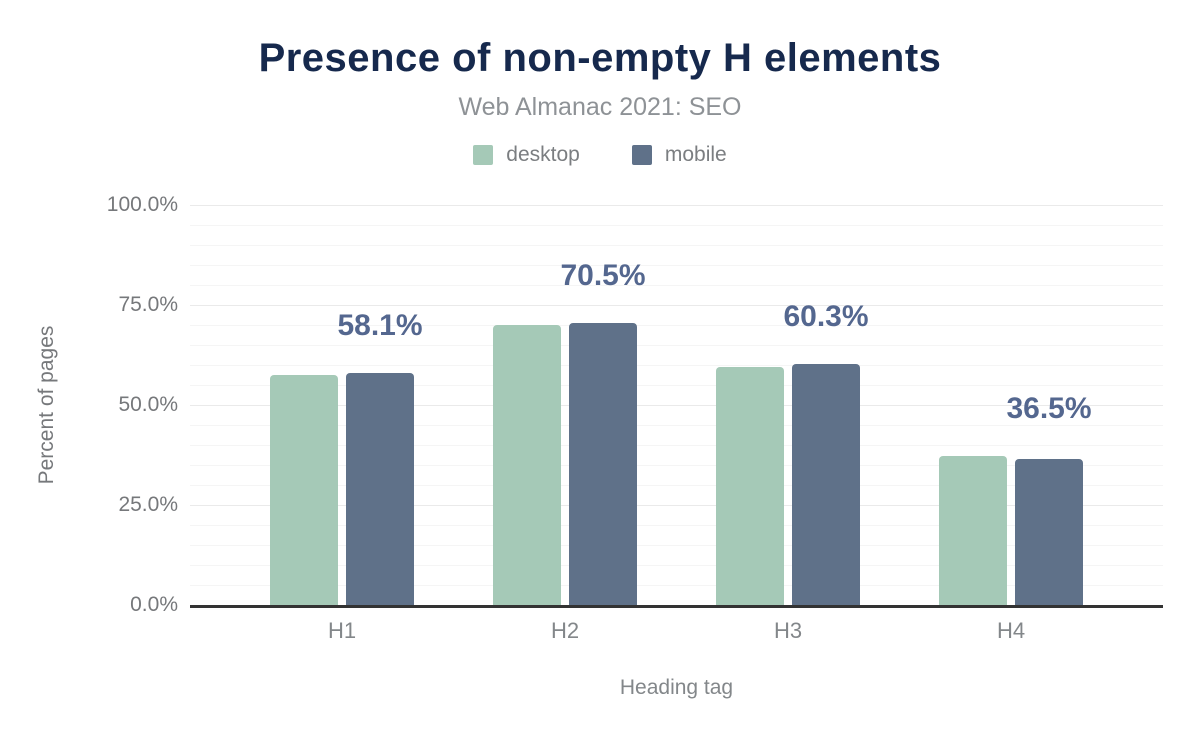 This screenshot has height=742, width=1200. I want to click on data-label-h1: 58.1%, so click(380, 325).